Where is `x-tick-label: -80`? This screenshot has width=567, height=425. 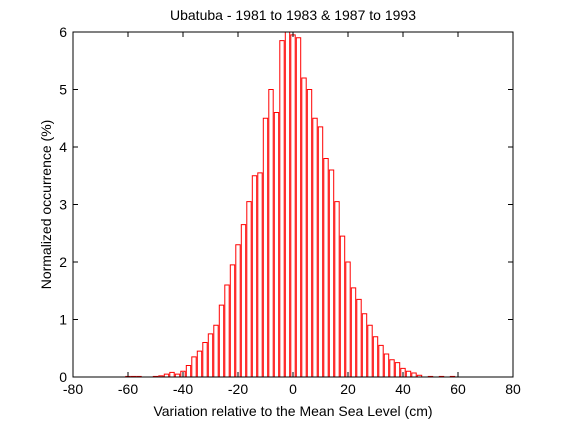
x-tick-label: -80 is located at coordinates (73, 389).